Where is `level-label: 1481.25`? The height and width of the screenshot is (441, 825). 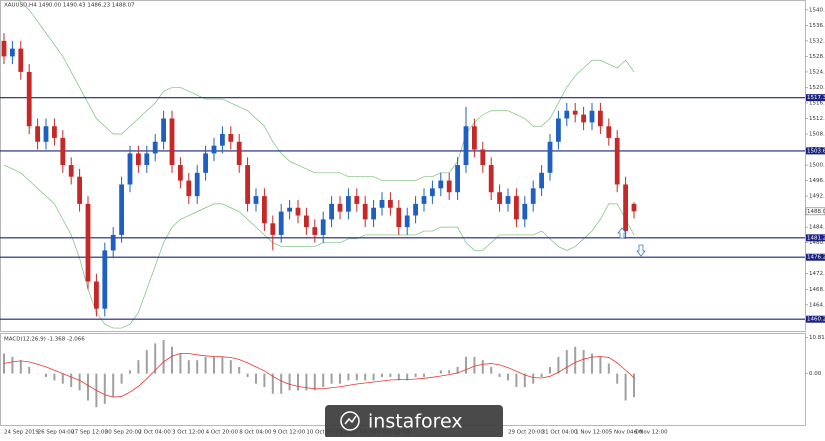 level-label: 1481.25 is located at coordinates (816, 238).